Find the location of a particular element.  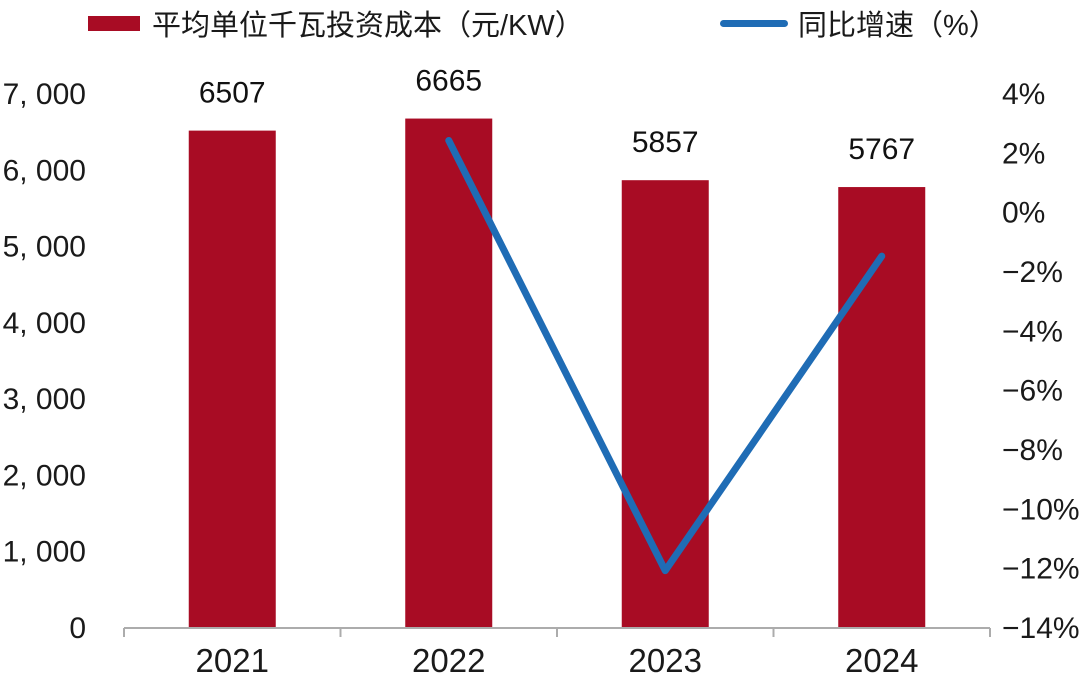

left-axis-tick-label: 2, 000 is located at coordinates (44, 475).